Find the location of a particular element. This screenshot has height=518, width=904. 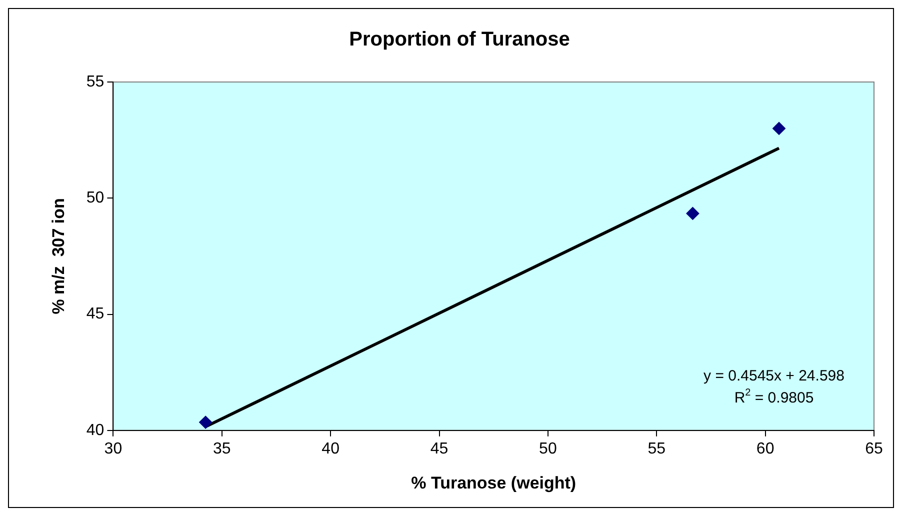

x-tick-label: 55 is located at coordinates (657, 449).